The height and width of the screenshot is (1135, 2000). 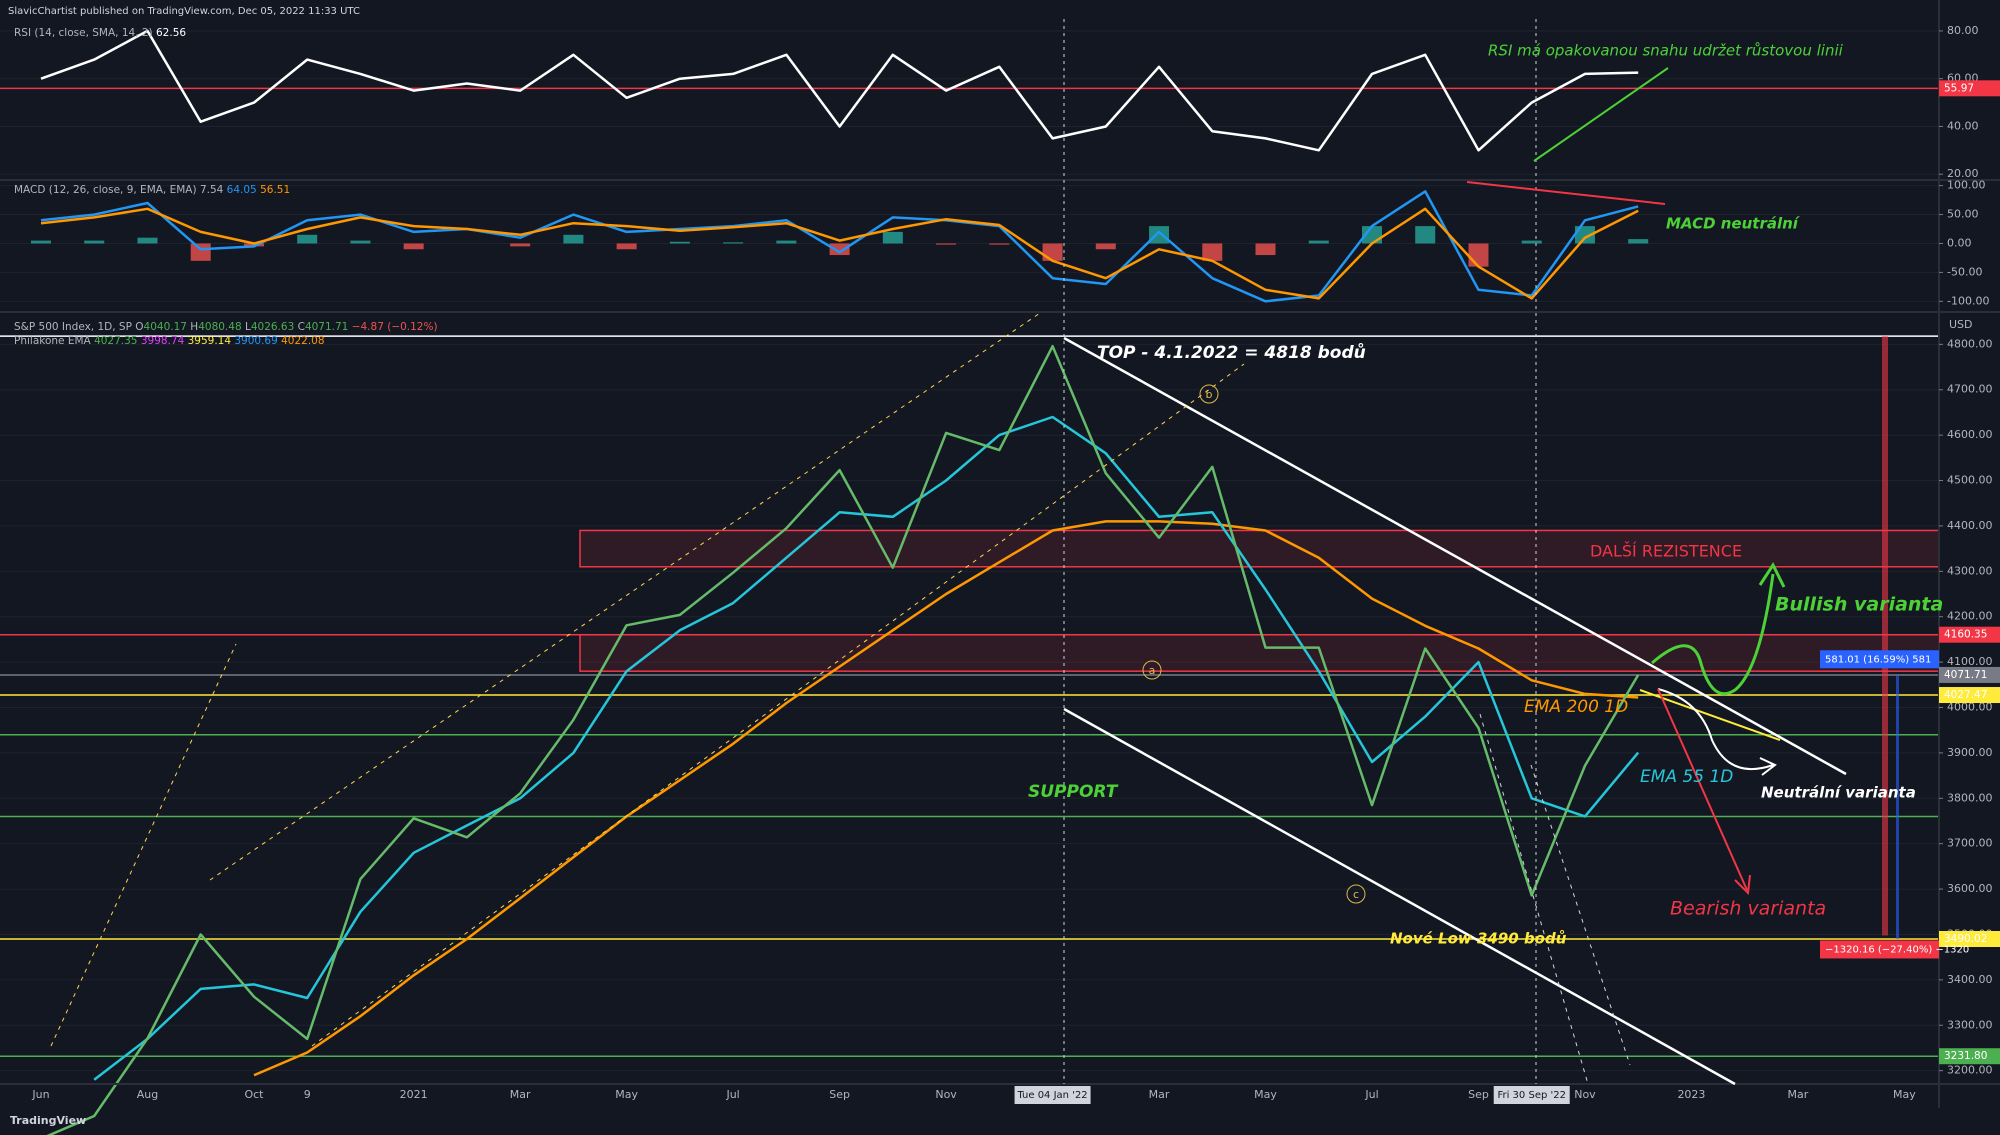 What do you see at coordinates (1885, 636) in the screenshot?
I see `measure-bar` at bounding box center [1885, 636].